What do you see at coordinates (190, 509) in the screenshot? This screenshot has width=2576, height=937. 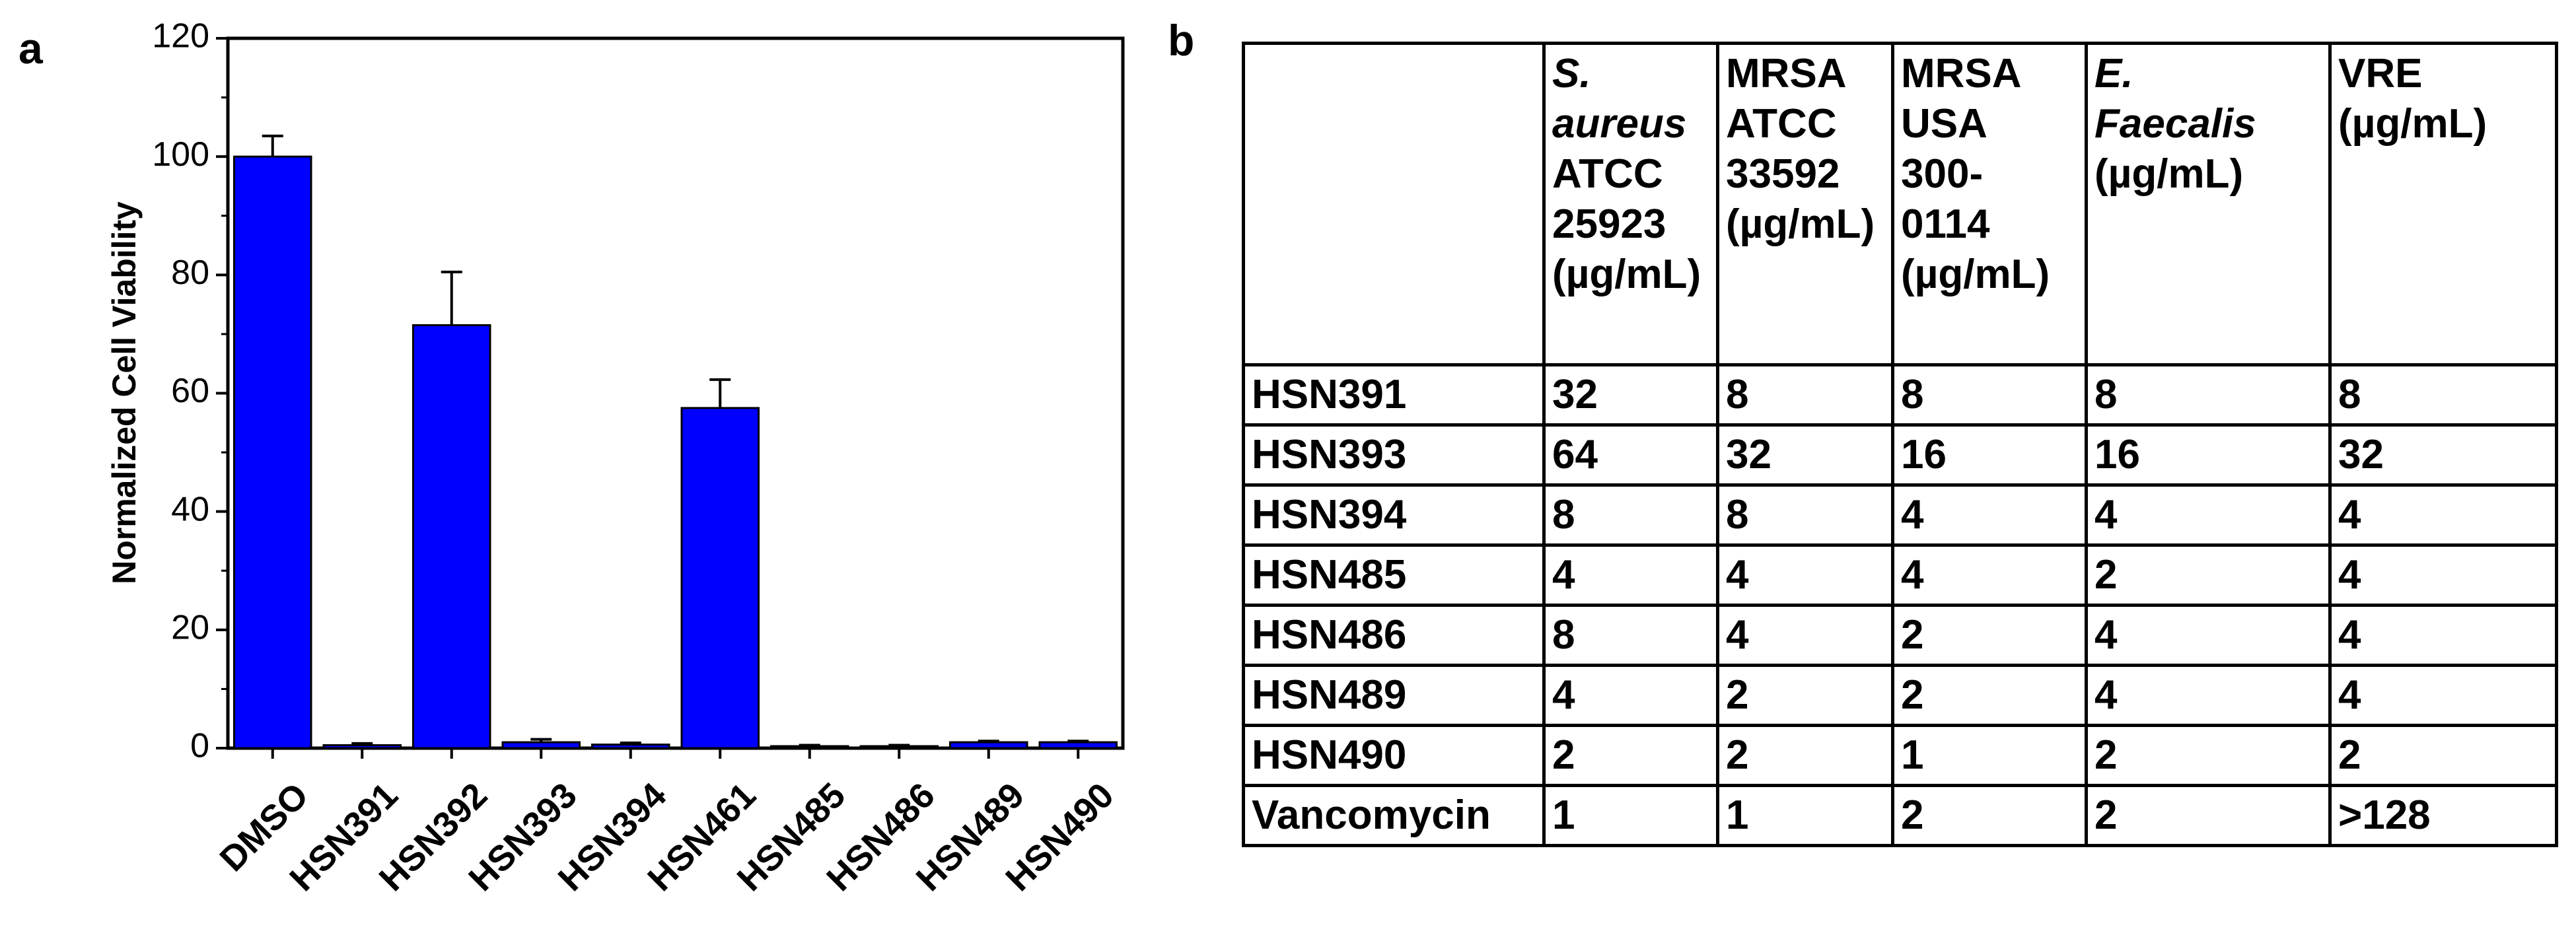 I see `y-tick-label: 40` at bounding box center [190, 509].